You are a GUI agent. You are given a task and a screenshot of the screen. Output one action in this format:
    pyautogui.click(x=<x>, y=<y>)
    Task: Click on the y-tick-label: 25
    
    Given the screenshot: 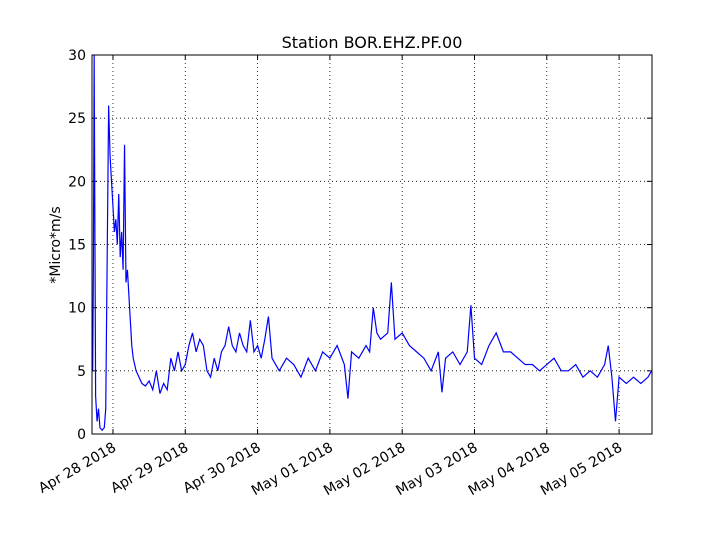 What is the action you would take?
    pyautogui.click(x=77, y=119)
    